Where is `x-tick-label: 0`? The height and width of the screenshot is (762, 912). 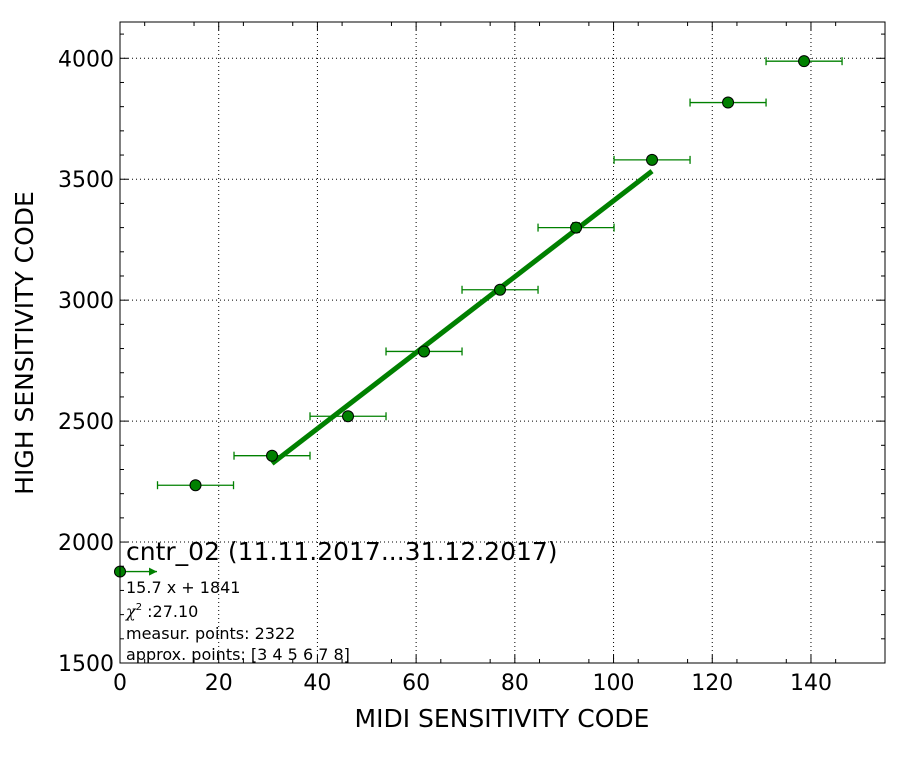 x-tick-label: 0 is located at coordinates (120, 683).